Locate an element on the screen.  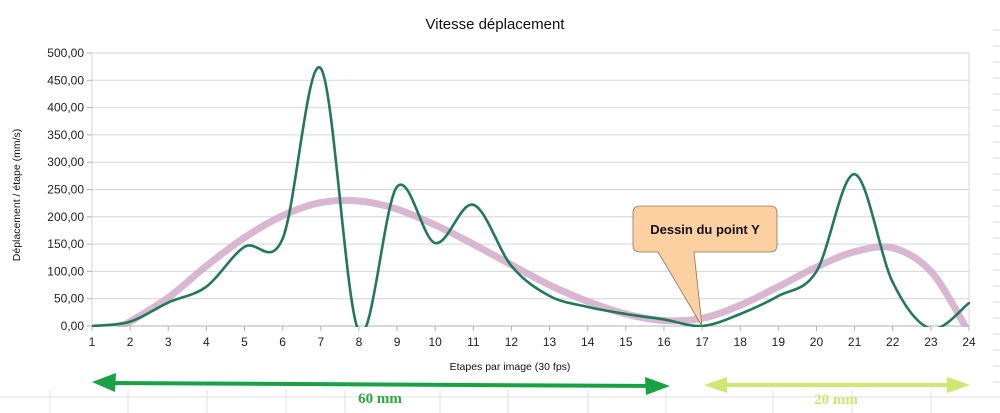
callout-shape is located at coordinates (705, 266).